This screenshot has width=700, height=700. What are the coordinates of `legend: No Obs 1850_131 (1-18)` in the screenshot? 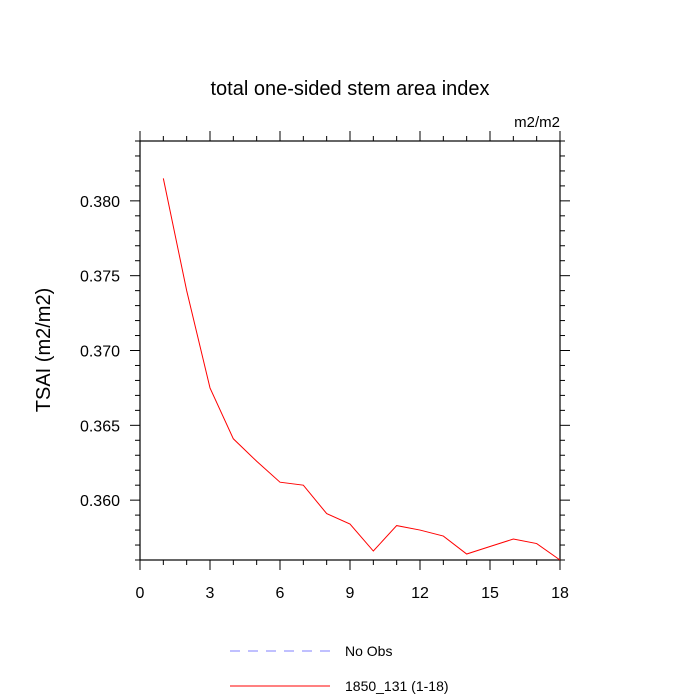 It's located at (339, 668).